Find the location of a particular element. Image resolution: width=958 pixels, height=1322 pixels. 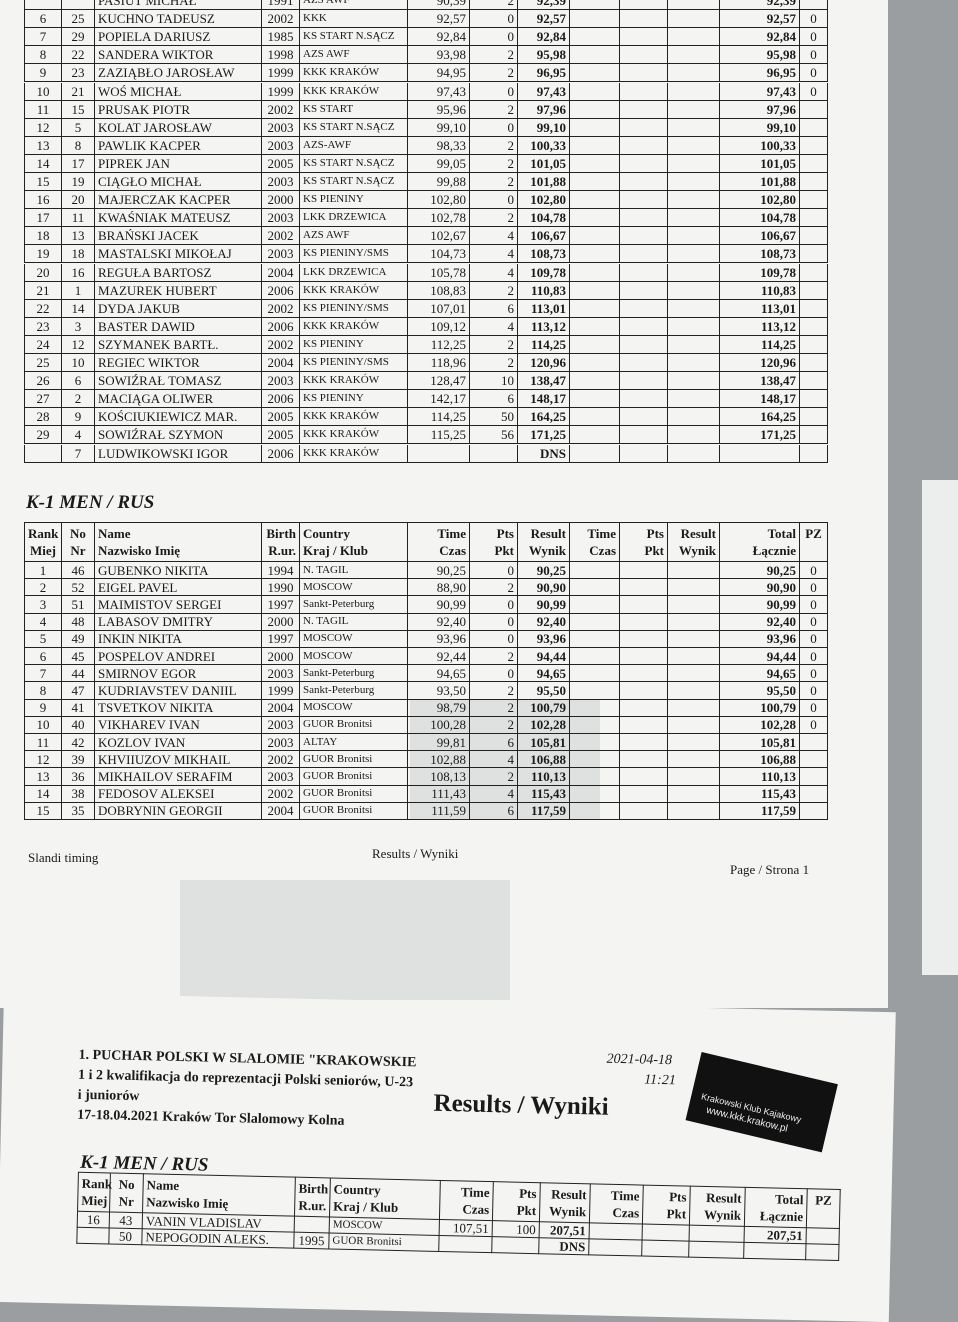

cell-no: 50 is located at coordinates (126, 1237).